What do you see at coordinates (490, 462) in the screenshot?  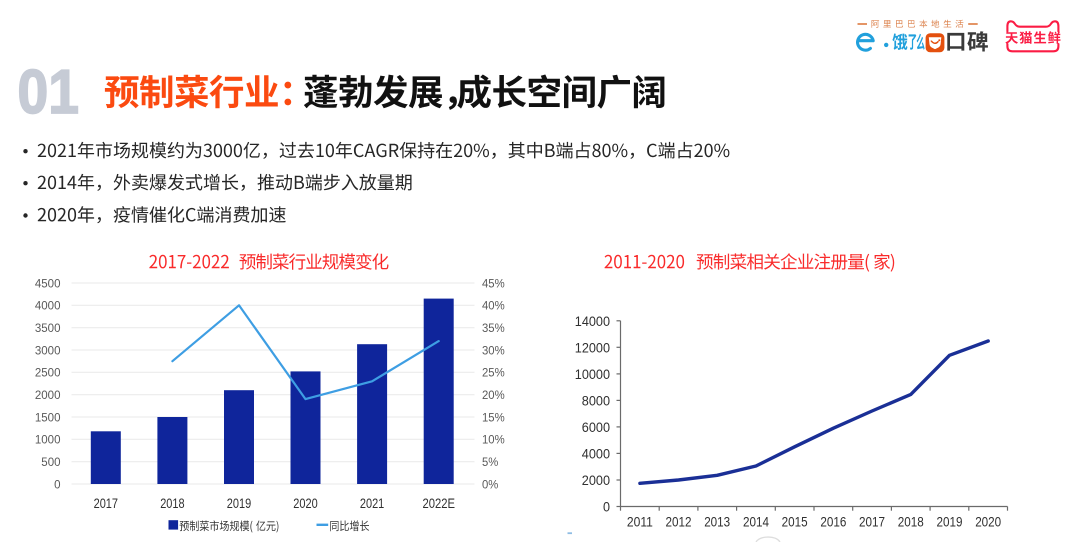 I see `svg-text: 5%` at bounding box center [490, 462].